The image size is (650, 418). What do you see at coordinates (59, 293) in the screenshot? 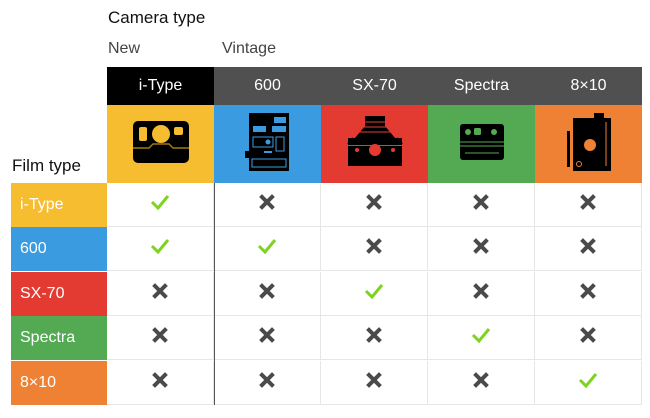
I see `row-header: SX-70` at bounding box center [59, 293].